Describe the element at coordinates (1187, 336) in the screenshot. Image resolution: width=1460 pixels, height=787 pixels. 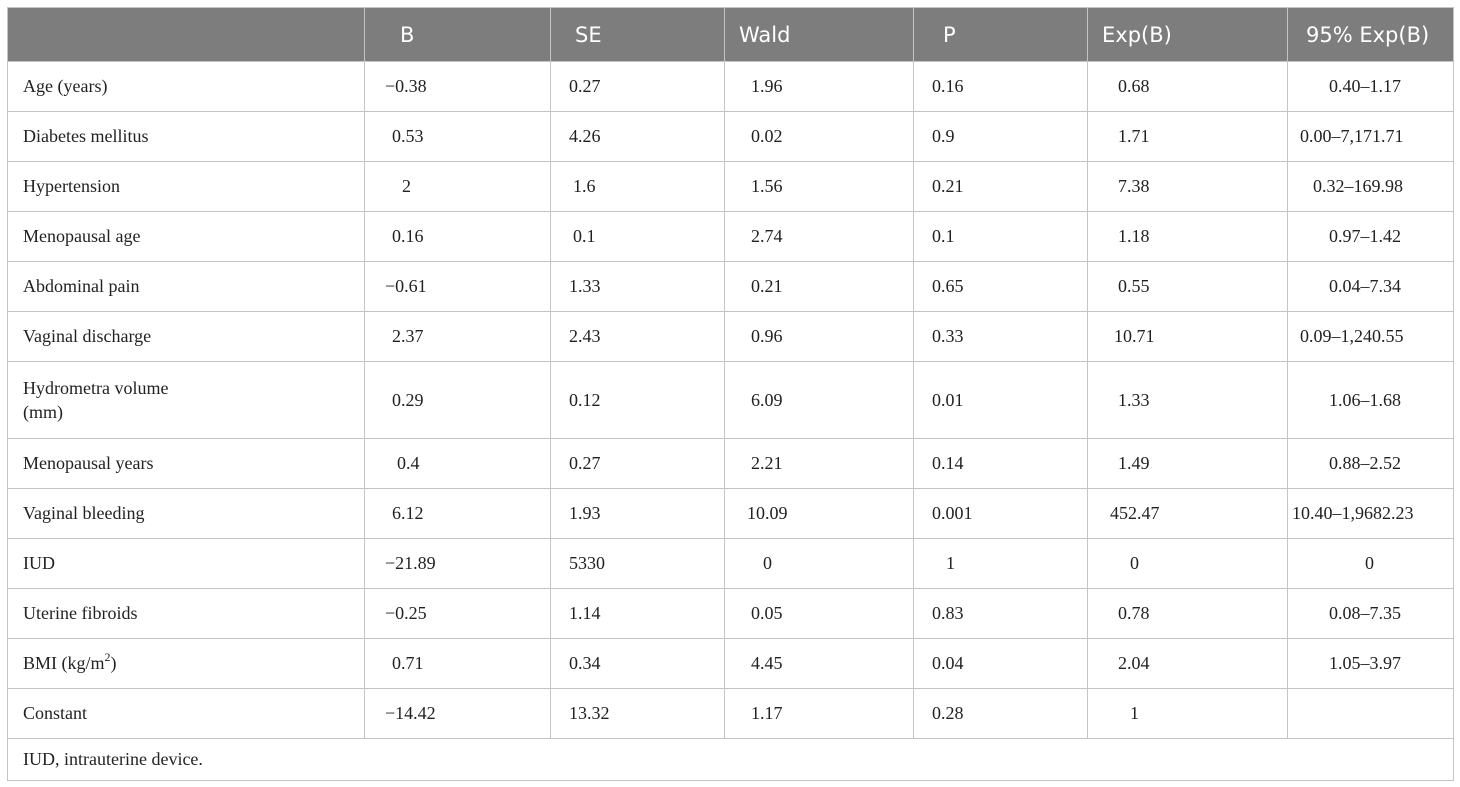
I see `cell-expb: 10.71` at that location.